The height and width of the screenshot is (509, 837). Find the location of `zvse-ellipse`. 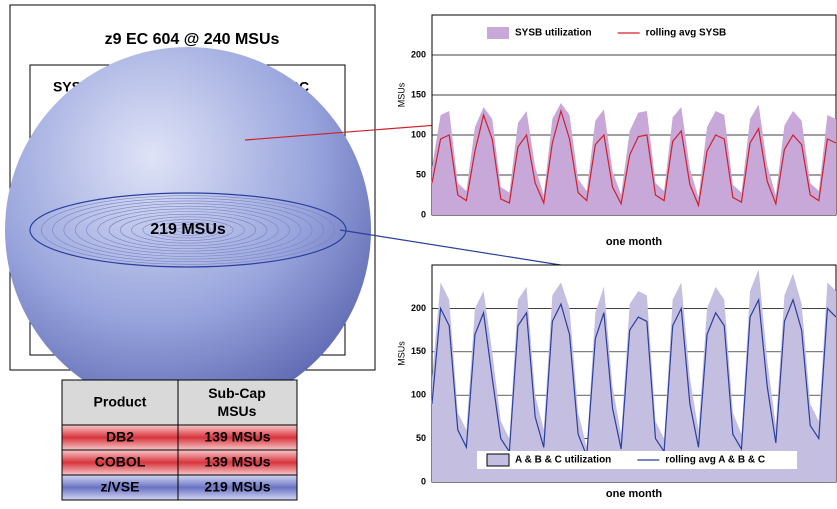

zvse-ellipse is located at coordinates (188, 230).